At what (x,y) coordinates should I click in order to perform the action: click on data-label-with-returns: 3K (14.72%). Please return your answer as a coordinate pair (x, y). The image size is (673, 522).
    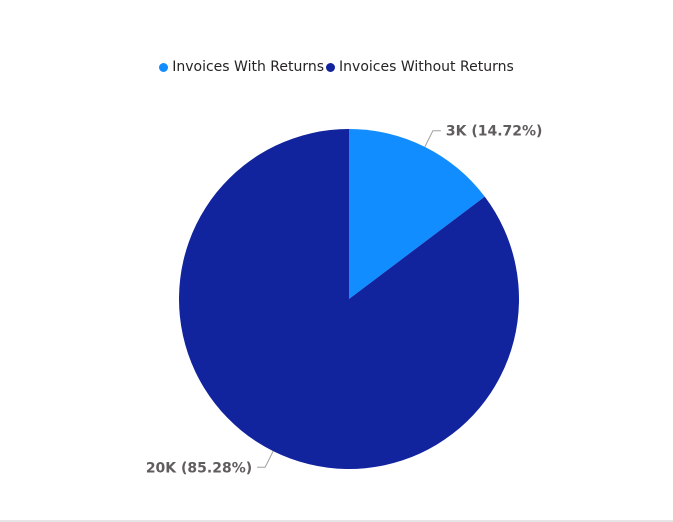
    Looking at the image, I should click on (494, 132).